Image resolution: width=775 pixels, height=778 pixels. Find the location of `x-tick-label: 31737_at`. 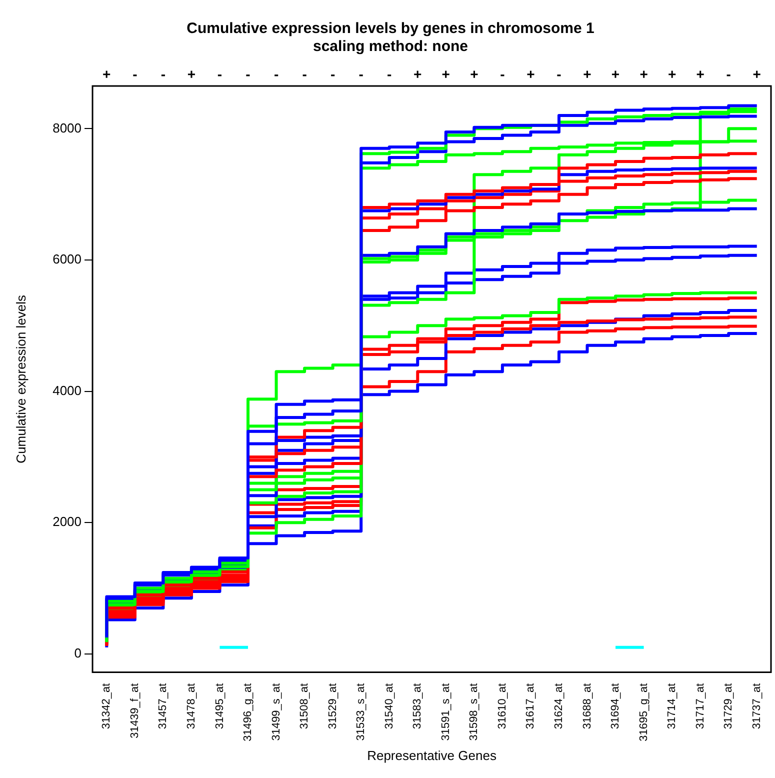

x-tick-label: 31737_at is located at coordinates (756, 706).